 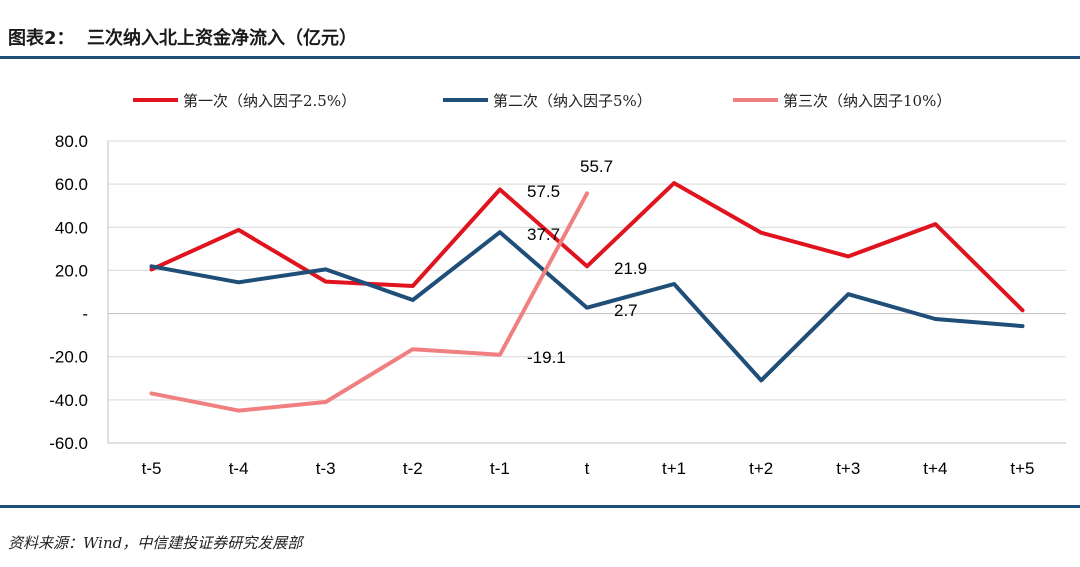 What do you see at coordinates (68, 400) in the screenshot?
I see `y-tick-label: -40.0` at bounding box center [68, 400].